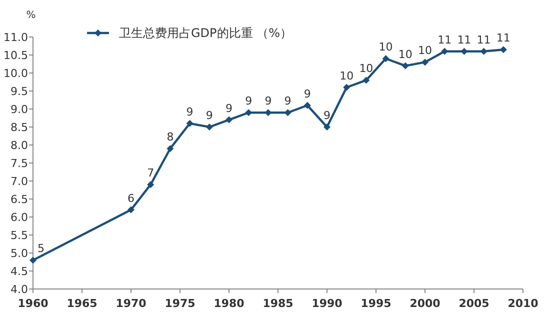 This screenshot has height=326, width=544. Describe the element at coordinates (474, 303) in the screenshot. I see `x-tick-label: 2005` at that location.